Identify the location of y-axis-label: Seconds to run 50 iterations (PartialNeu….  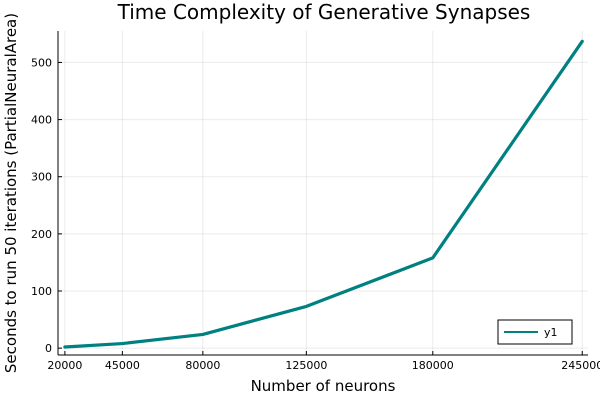
(11, 193).